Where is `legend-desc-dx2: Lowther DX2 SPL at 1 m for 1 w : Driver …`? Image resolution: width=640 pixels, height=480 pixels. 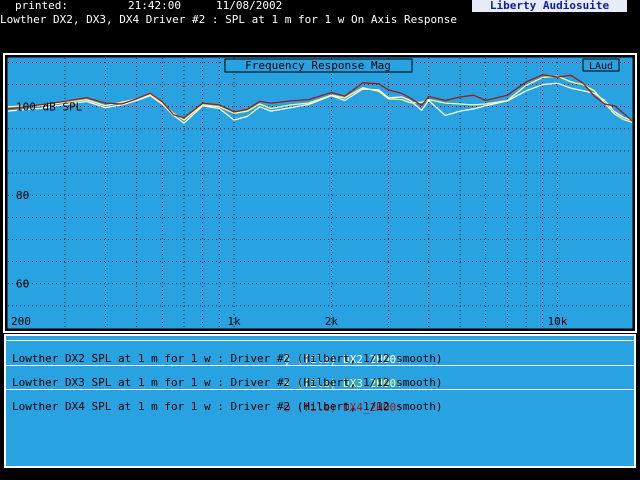 legend-desc-dx2: Lowther DX2 SPL at 1 m for 1 w : Driver … is located at coordinates (227, 358).